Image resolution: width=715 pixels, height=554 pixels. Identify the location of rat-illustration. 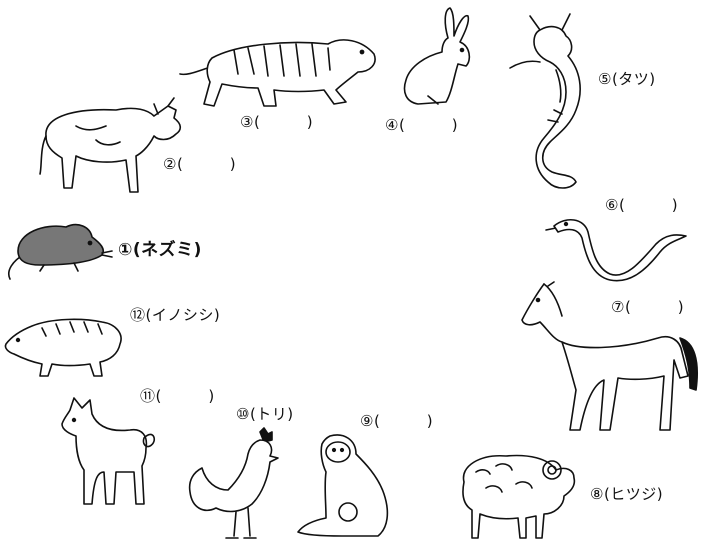
(59, 250).